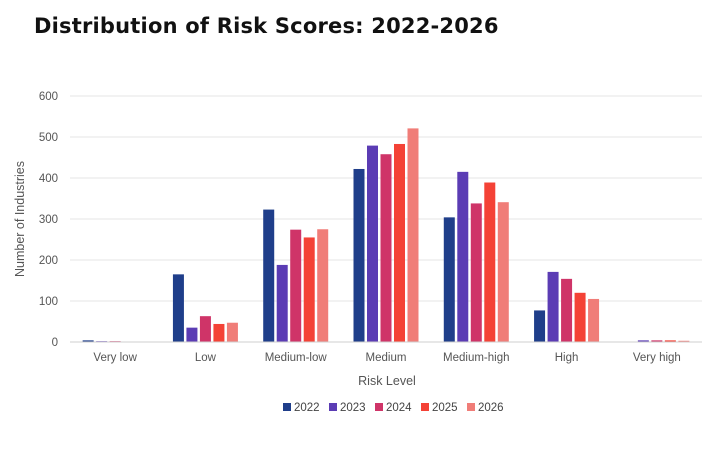  I want to click on x-tick-label: Medium-low, so click(296, 358).